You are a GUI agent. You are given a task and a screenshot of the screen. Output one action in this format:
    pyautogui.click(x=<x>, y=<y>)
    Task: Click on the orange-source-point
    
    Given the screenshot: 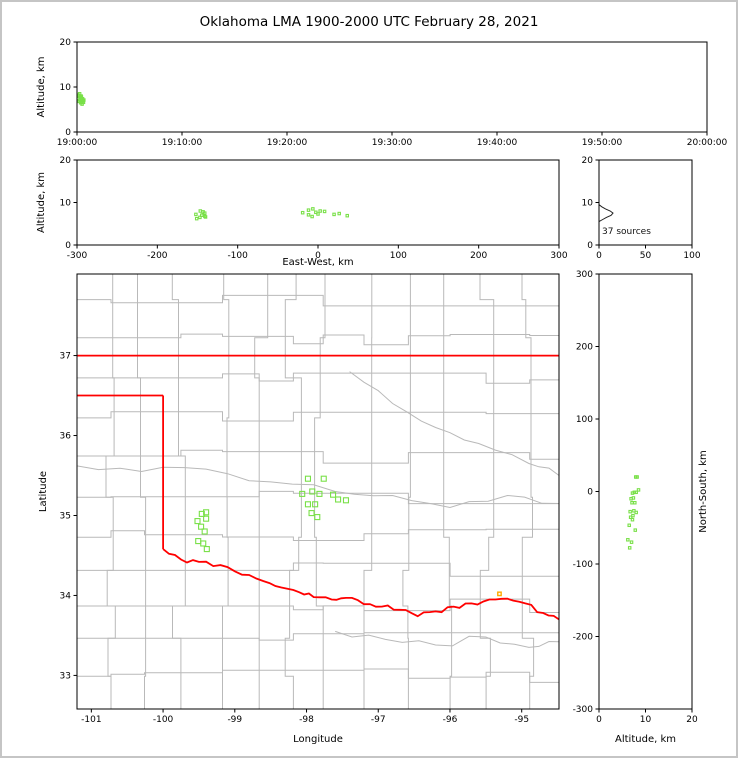 What is the action you would take?
    pyautogui.click(x=499, y=594)
    